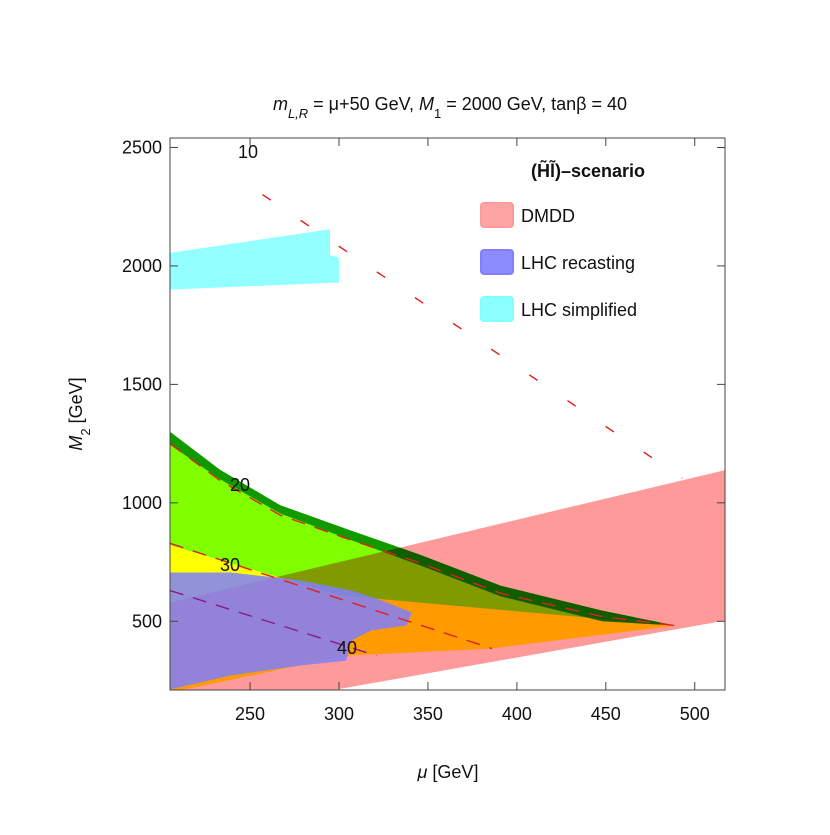 The height and width of the screenshot is (835, 830). I want to click on x-axis-label: μ [GeV], so click(448, 772).